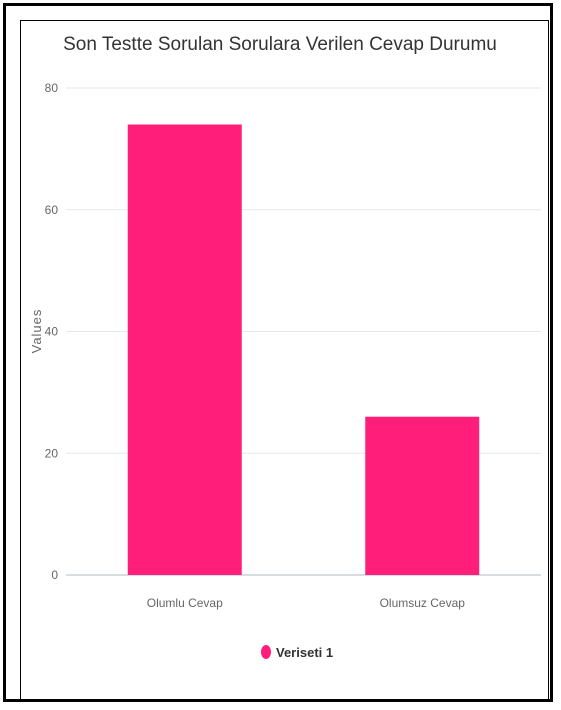 This screenshot has width=561, height=710. I want to click on y-tick-label: 40, so click(52, 332).